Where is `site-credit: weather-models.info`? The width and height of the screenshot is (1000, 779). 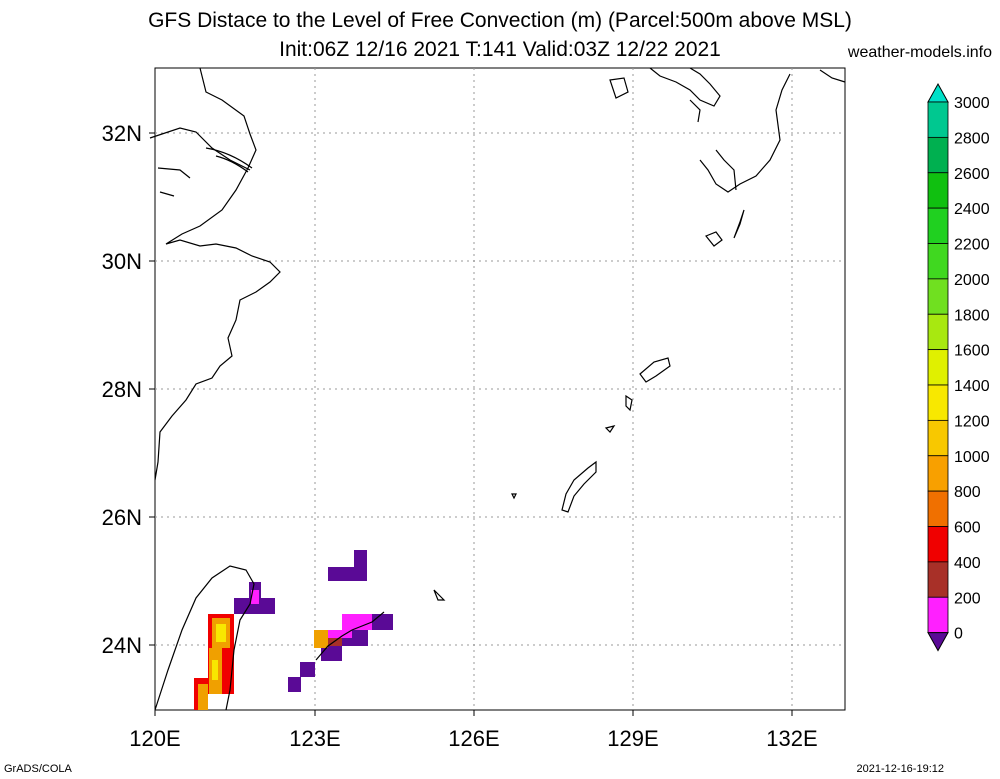
site-credit: weather-models.info is located at coordinates (919, 52).